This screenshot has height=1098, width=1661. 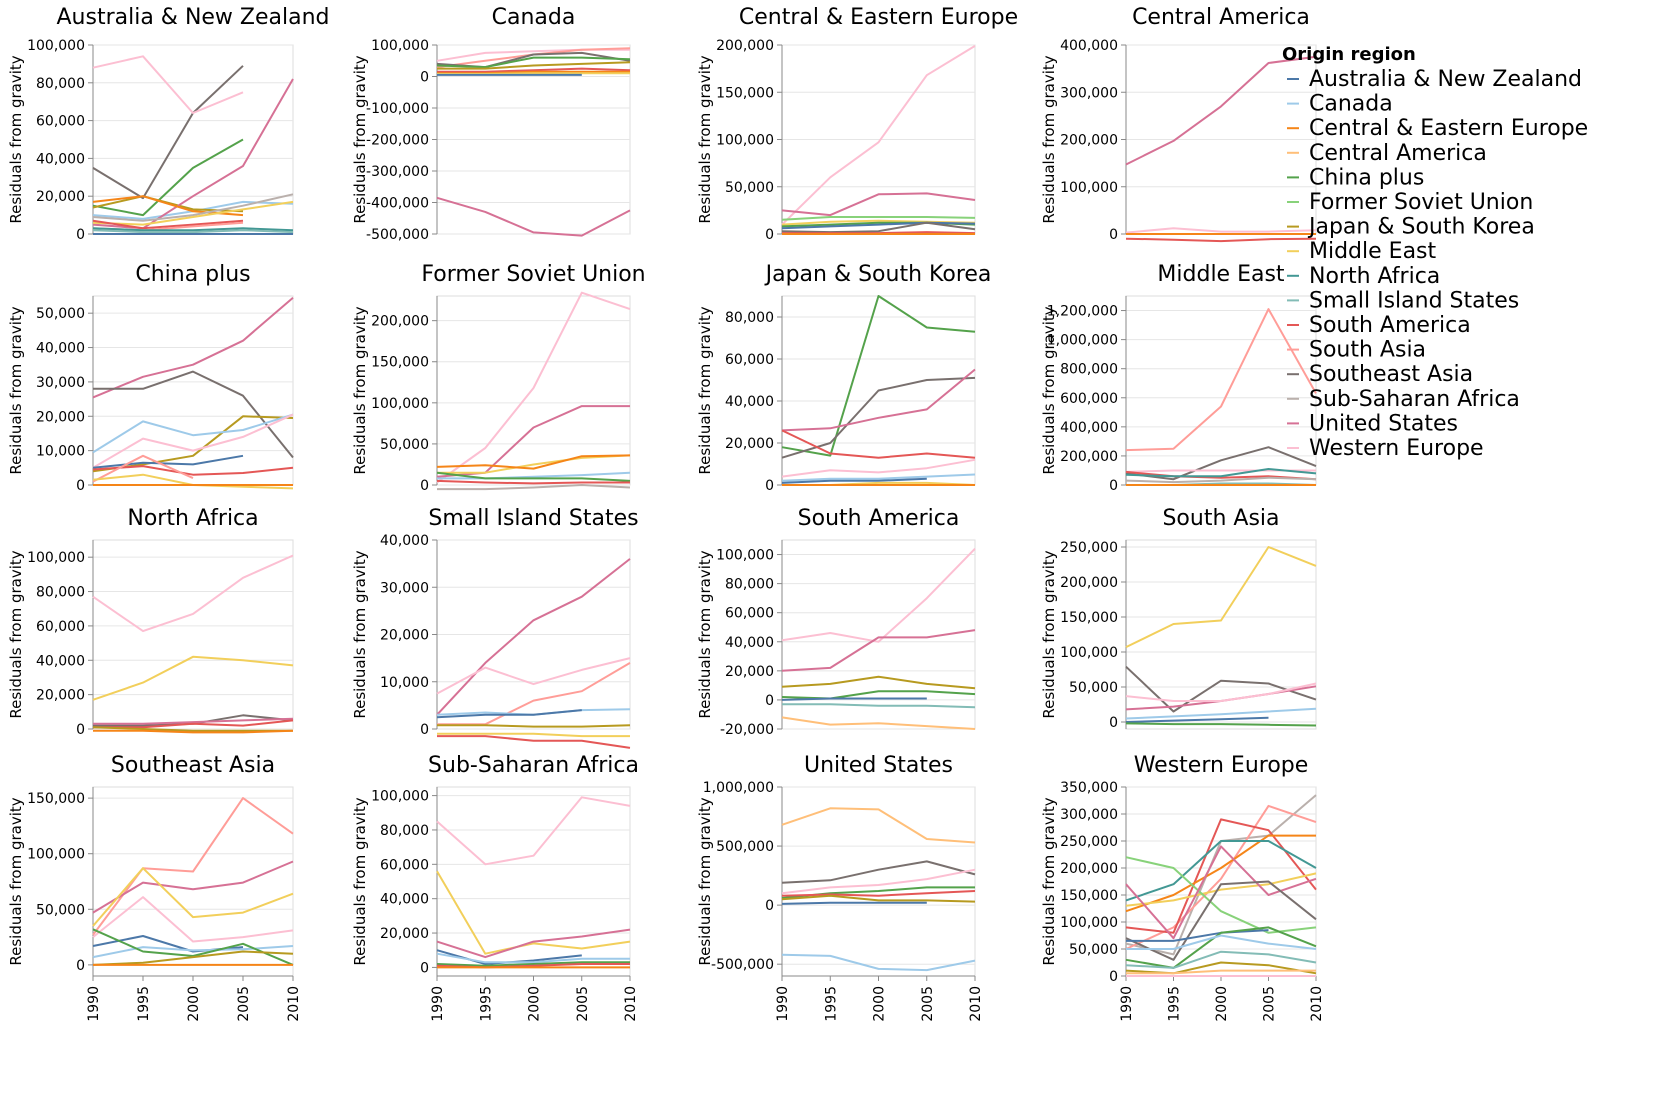 I want to click on y-tick-label: 1,000,000, so click(x=1082, y=341).